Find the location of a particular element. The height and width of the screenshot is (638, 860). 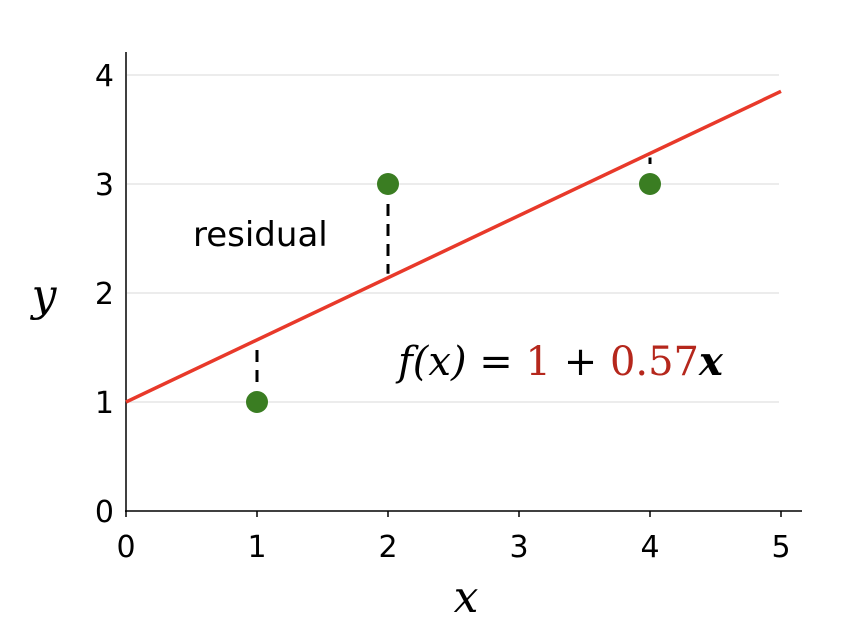

equation: f(x) = 1 + 0.57x is located at coordinates (559, 361).